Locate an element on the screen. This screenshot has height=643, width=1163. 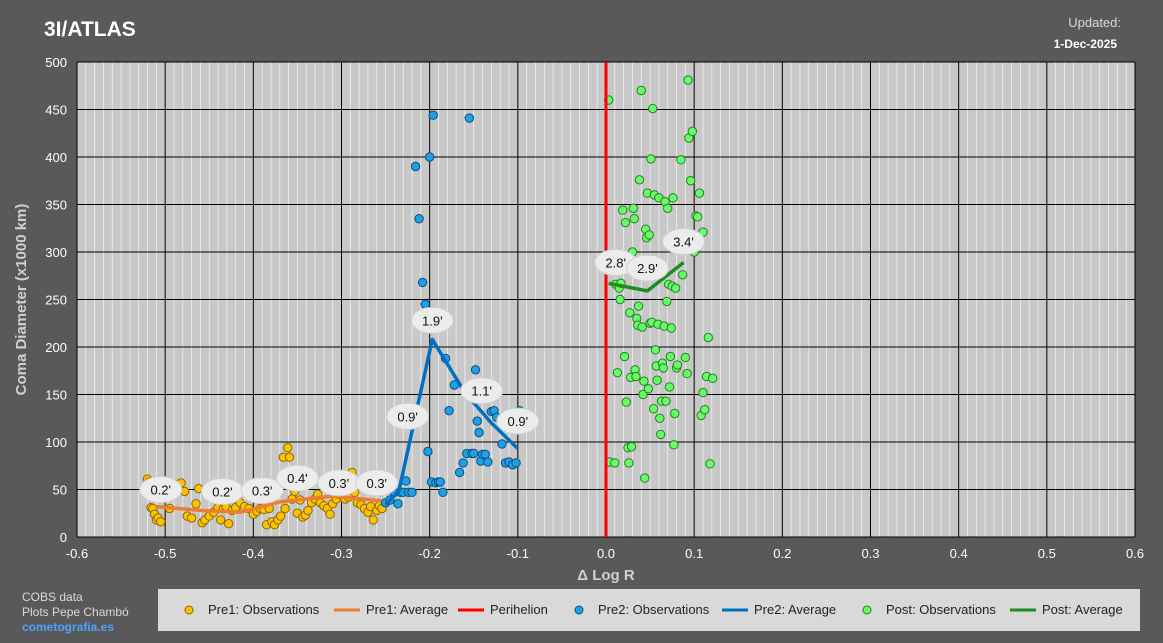
credits-author: Plots Pepe Chambó is located at coordinates (75, 612).